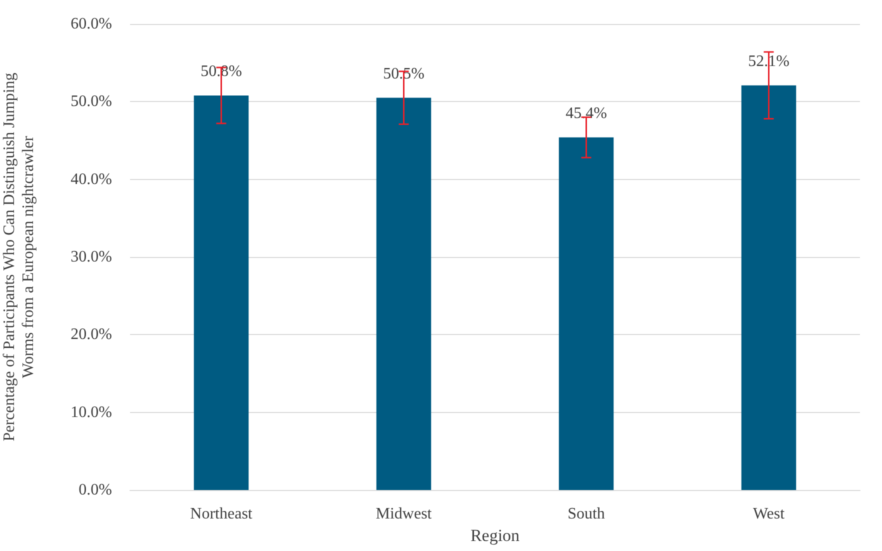 The height and width of the screenshot is (551, 882). What do you see at coordinates (495, 535) in the screenshot?
I see `x-axis-title: Region` at bounding box center [495, 535].